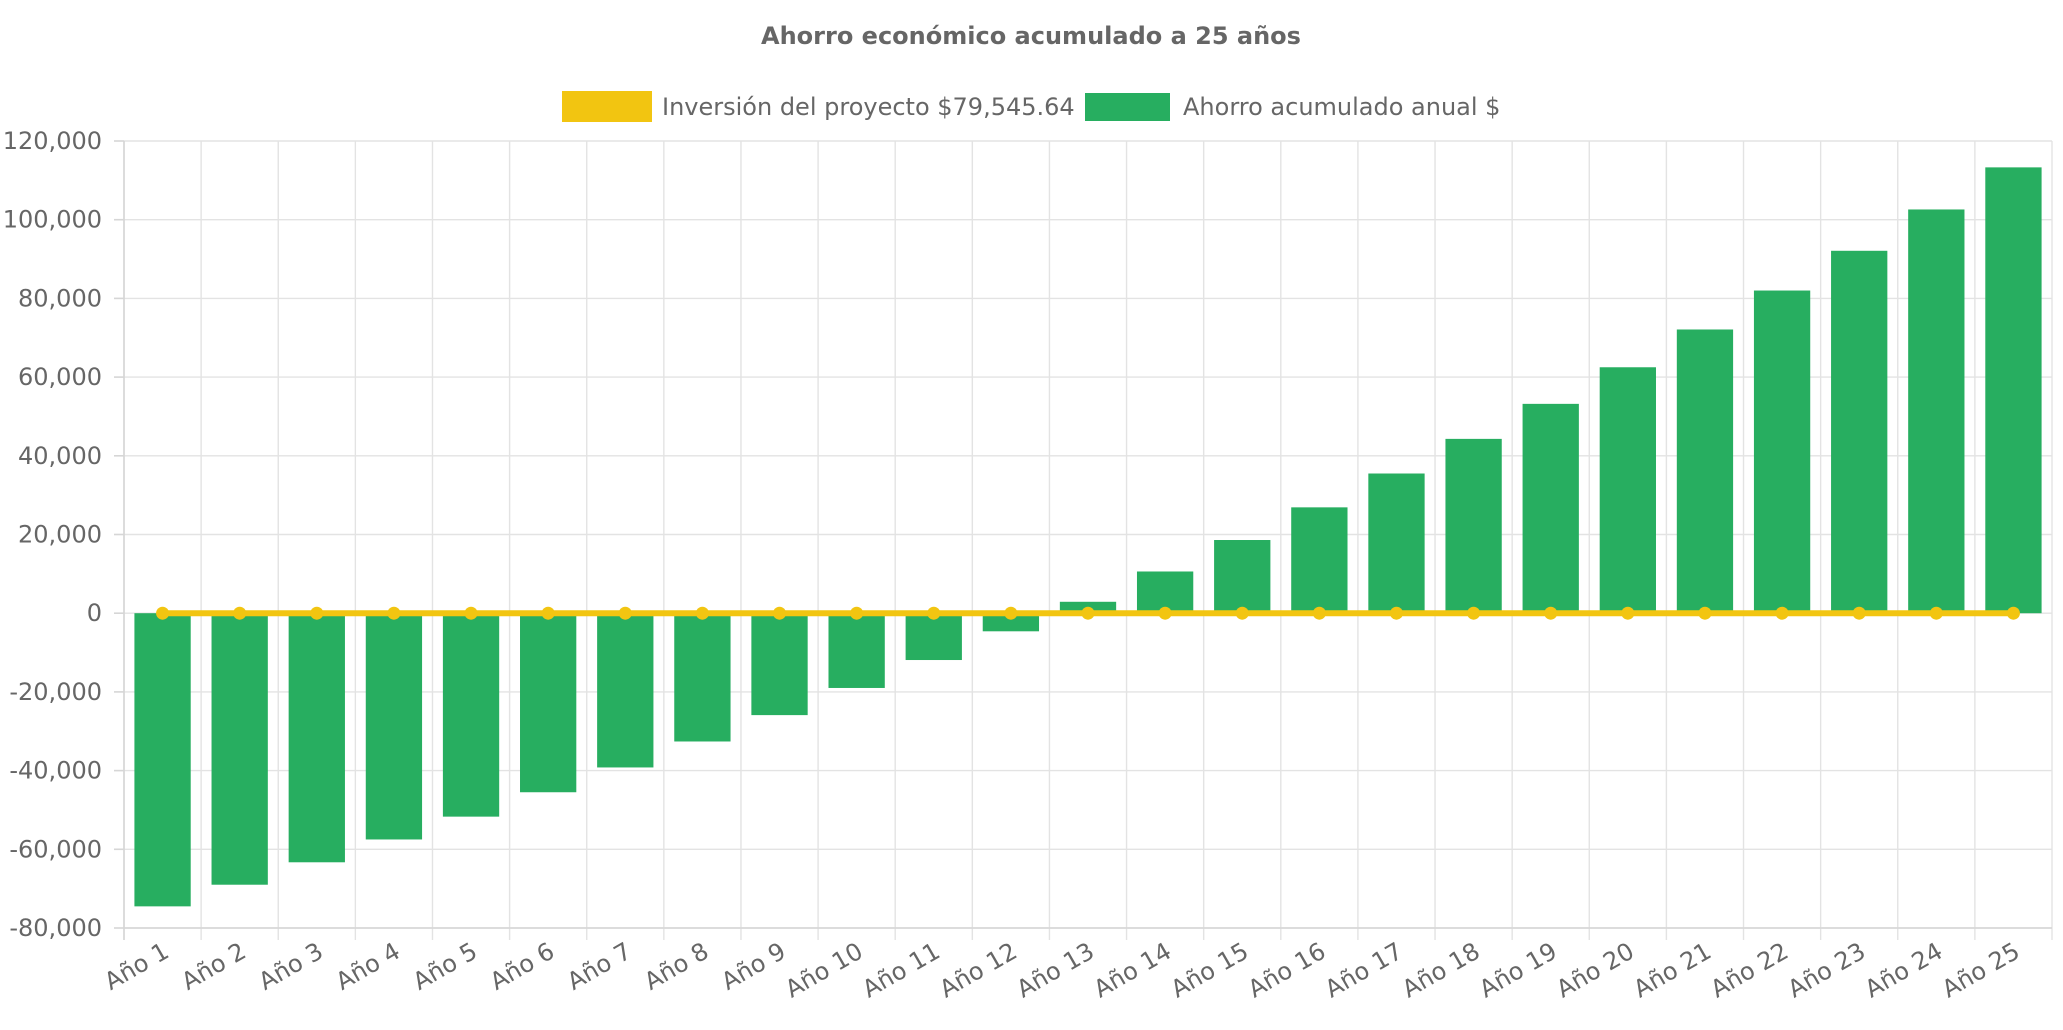  What do you see at coordinates (60, 535) in the screenshot?
I see `y-tick-label: 20,000` at bounding box center [60, 535].